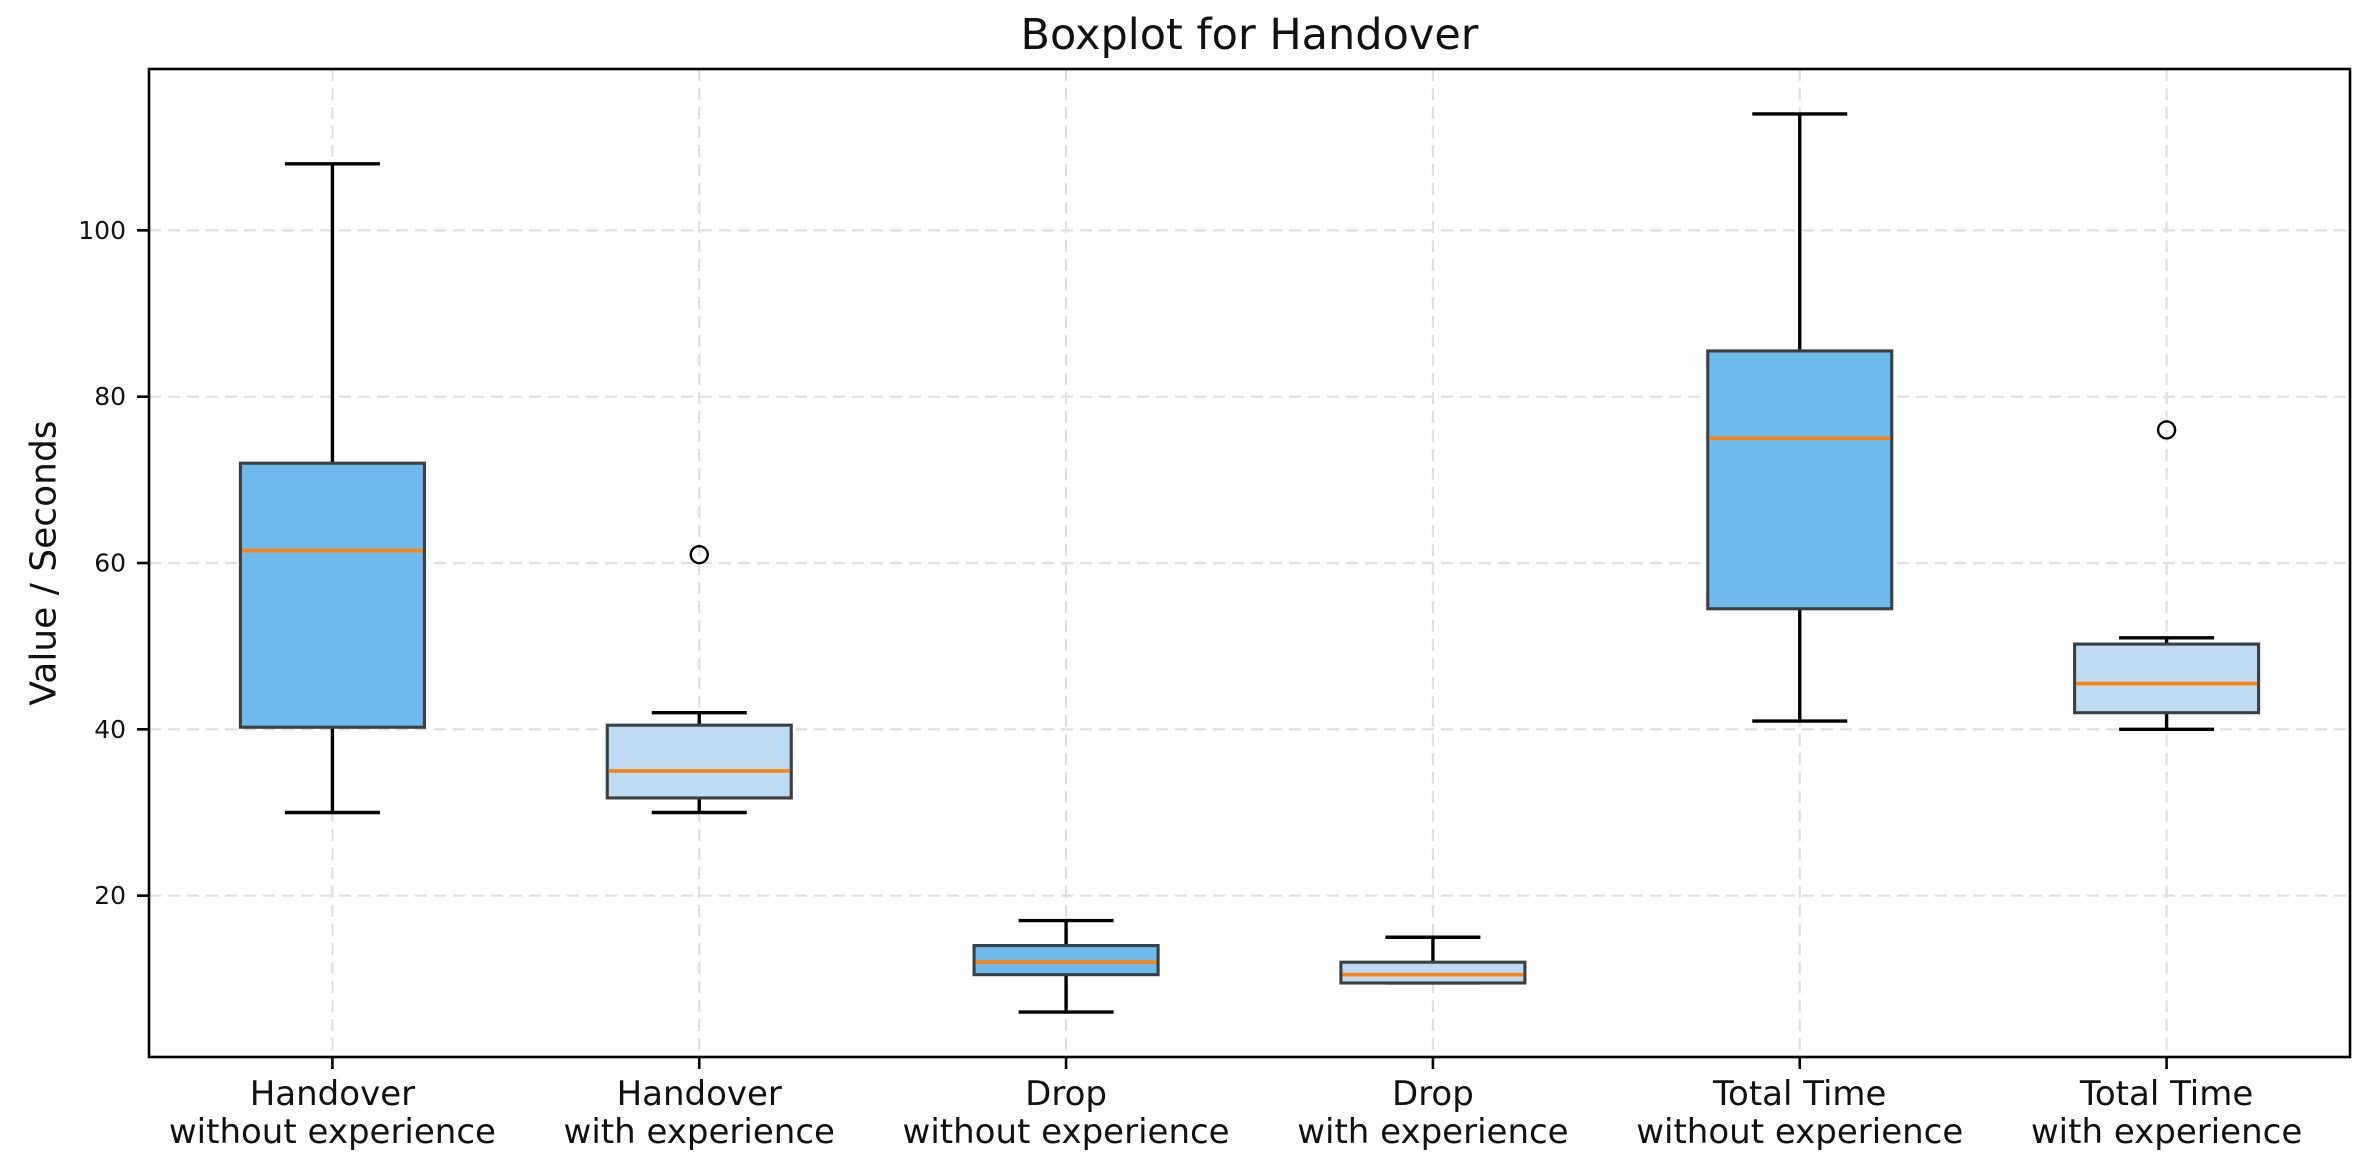 Image resolution: width=2371 pixels, height=1175 pixels. I want to click on y-tick-label: 100, so click(102, 230).